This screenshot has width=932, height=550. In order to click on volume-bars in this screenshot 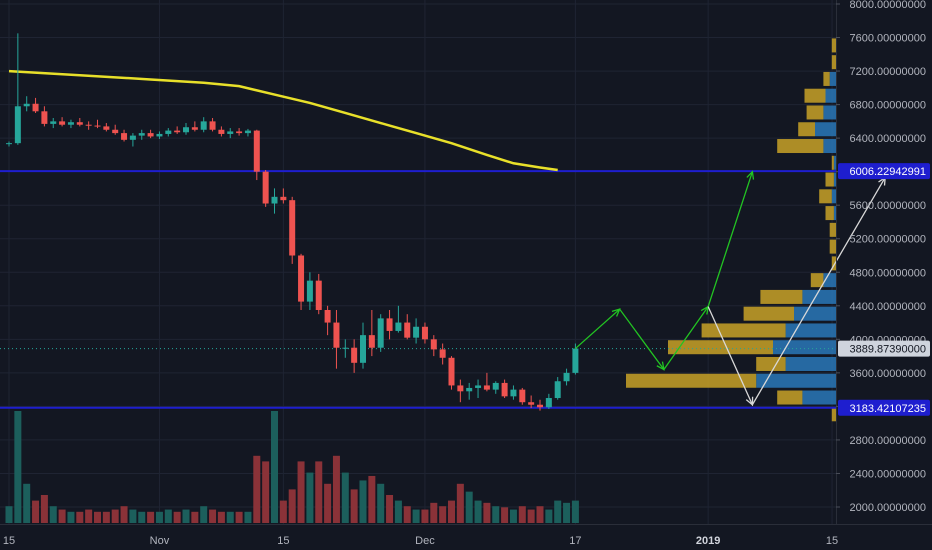, I will do `click(292, 467)`.